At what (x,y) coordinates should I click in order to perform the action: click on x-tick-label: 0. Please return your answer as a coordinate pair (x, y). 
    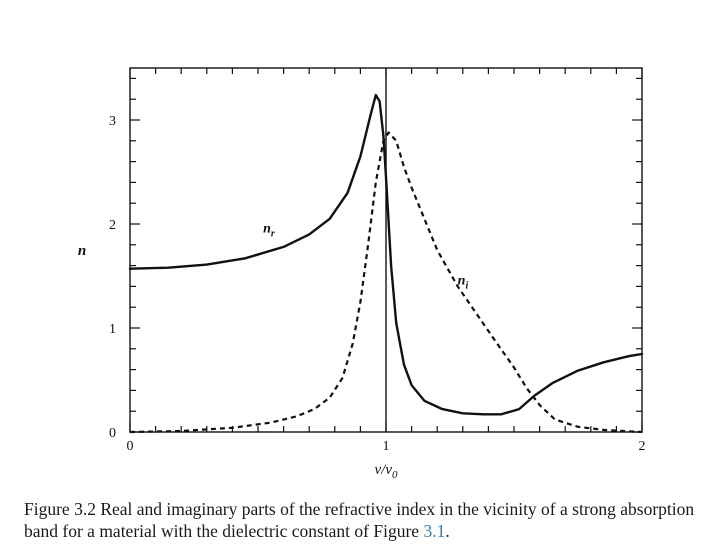
    Looking at the image, I should click on (130, 446).